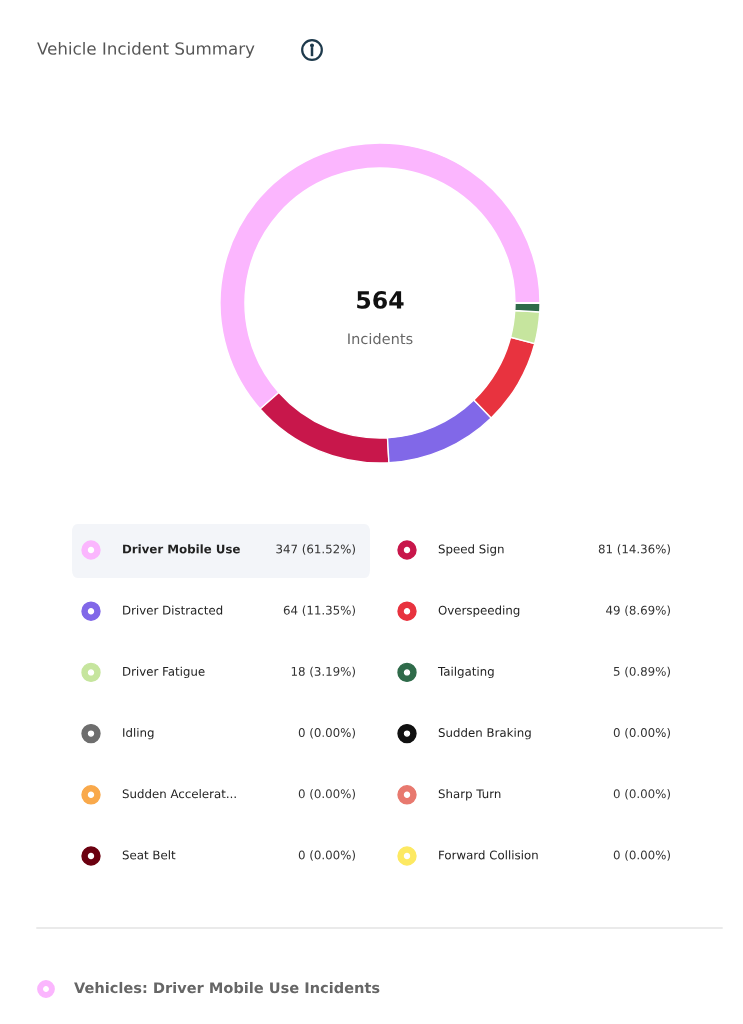  Describe the element at coordinates (227, 987) in the screenshot. I see `text: Vehicles: Driver Mobile Use Incidents` at that location.